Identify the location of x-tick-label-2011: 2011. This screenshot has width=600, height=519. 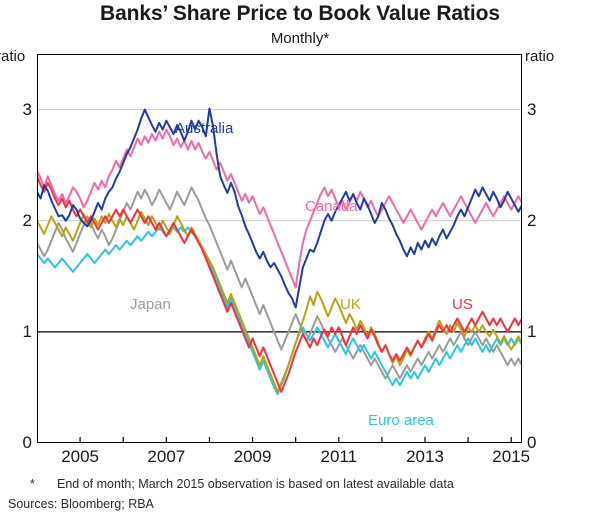
(339, 456).